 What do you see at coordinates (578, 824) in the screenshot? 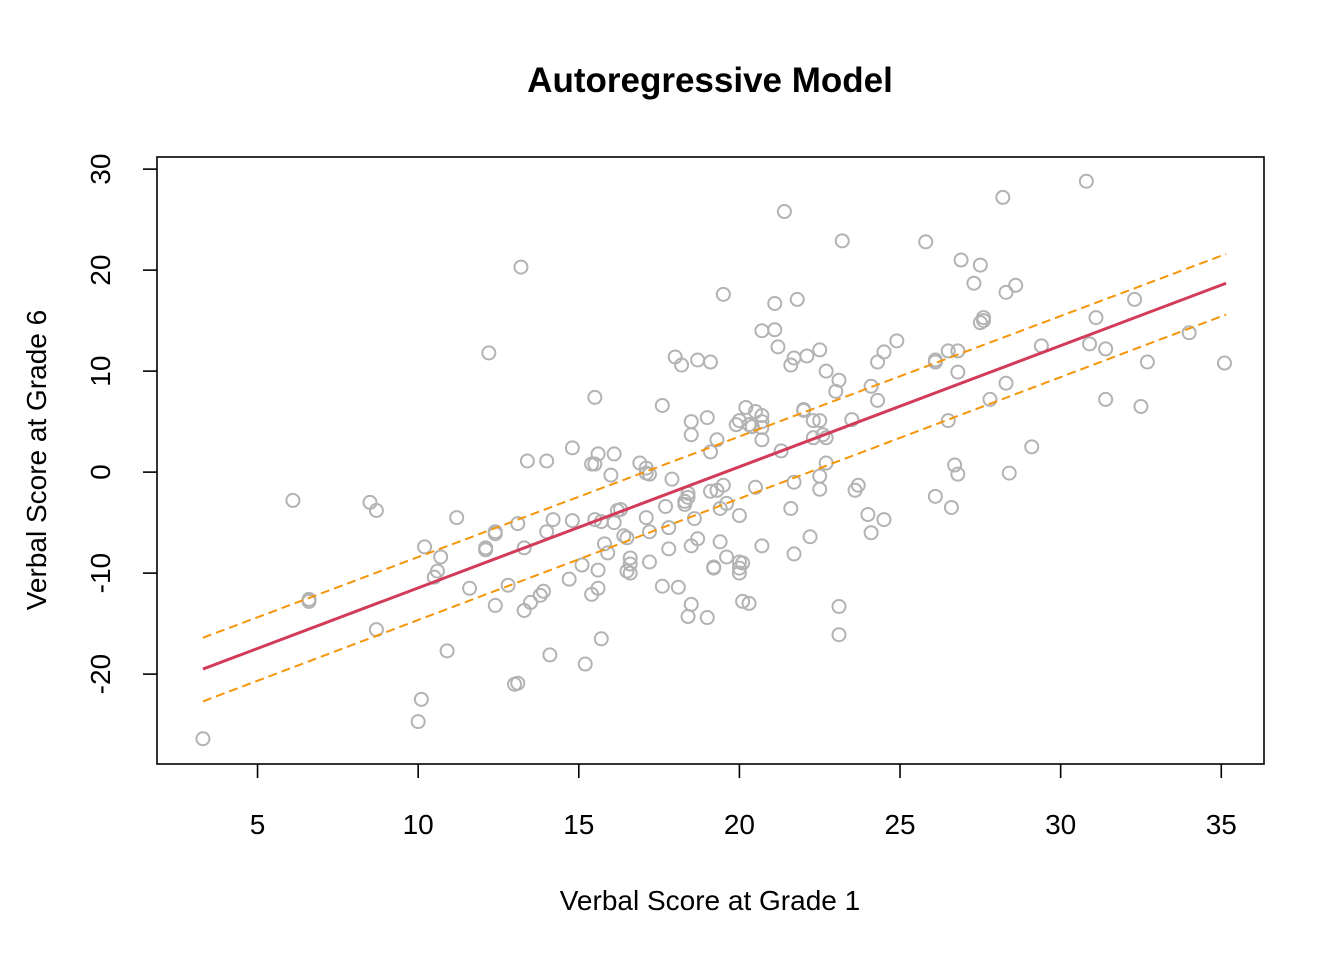
I see `x-tick-label: 15` at bounding box center [578, 824].